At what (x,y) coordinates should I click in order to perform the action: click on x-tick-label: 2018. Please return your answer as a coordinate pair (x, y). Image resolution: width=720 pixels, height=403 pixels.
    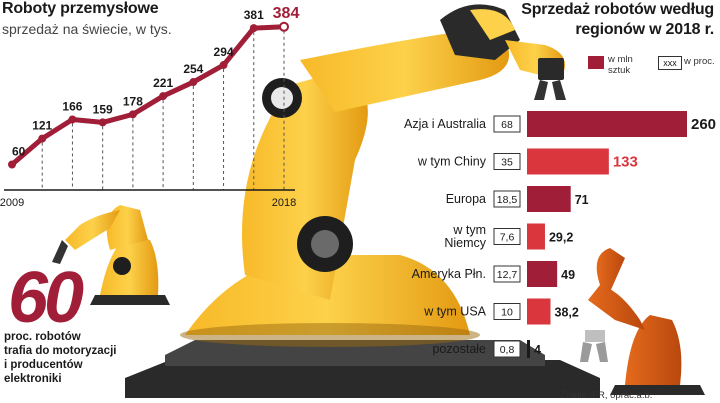
    Looking at the image, I should click on (284, 203).